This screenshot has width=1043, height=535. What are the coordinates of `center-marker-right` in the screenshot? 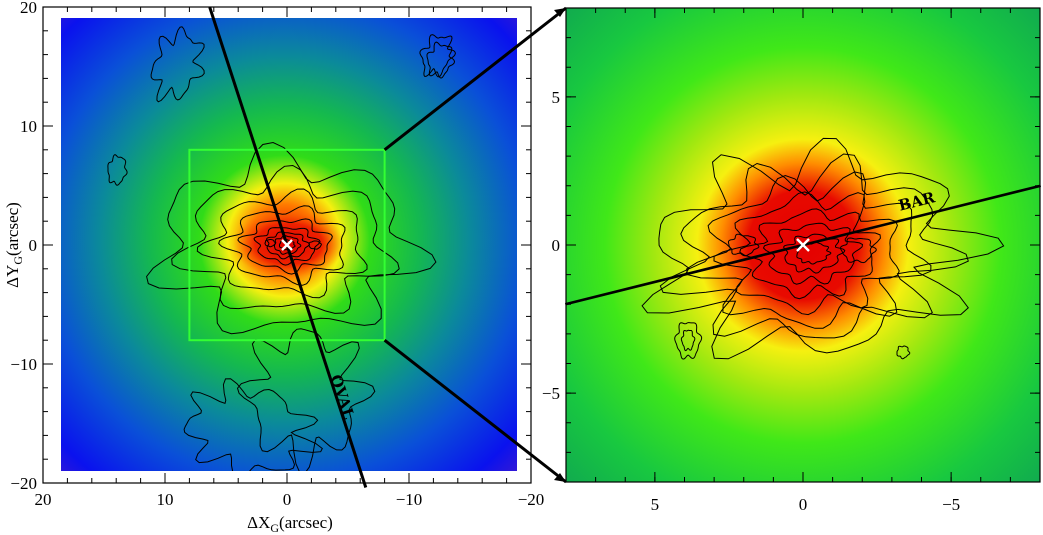 It's located at (803, 245).